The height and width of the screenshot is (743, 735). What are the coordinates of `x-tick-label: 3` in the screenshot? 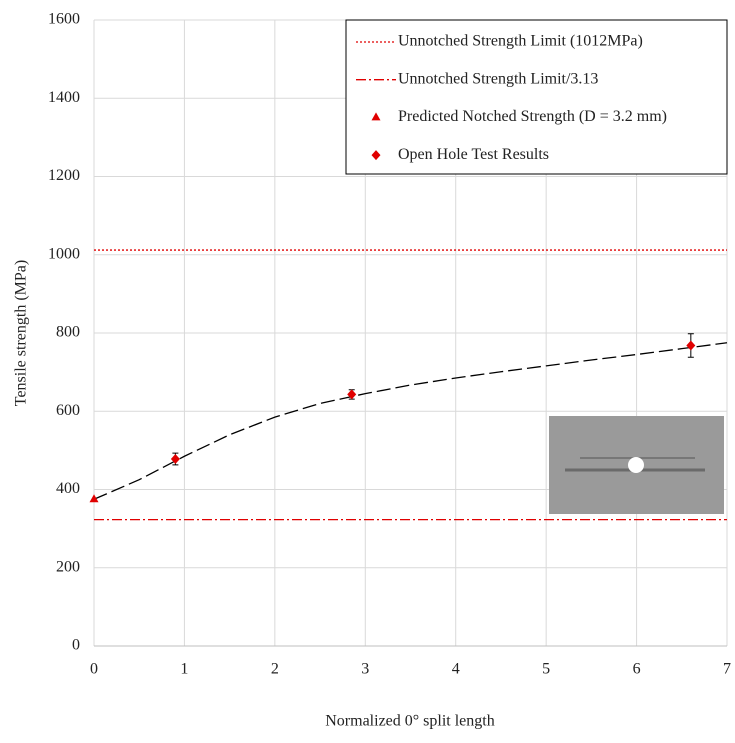 It's located at (365, 669).